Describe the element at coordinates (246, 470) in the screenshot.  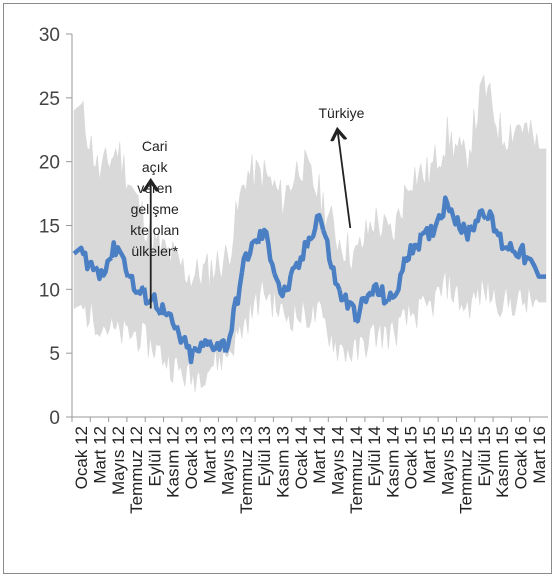
I see `x-tick-label: Temmuz 13` at that location.